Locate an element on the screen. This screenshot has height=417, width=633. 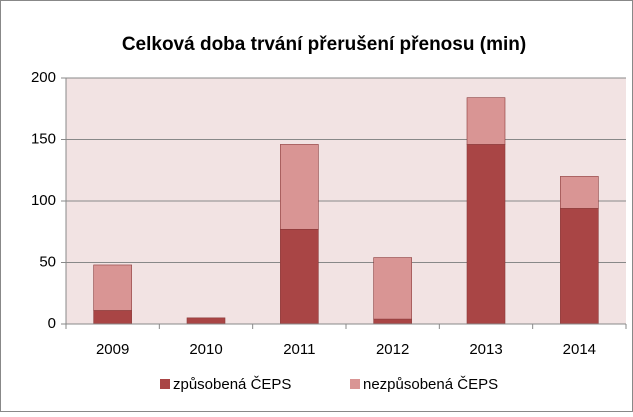
x-tick-label: 2010 is located at coordinates (205, 349).